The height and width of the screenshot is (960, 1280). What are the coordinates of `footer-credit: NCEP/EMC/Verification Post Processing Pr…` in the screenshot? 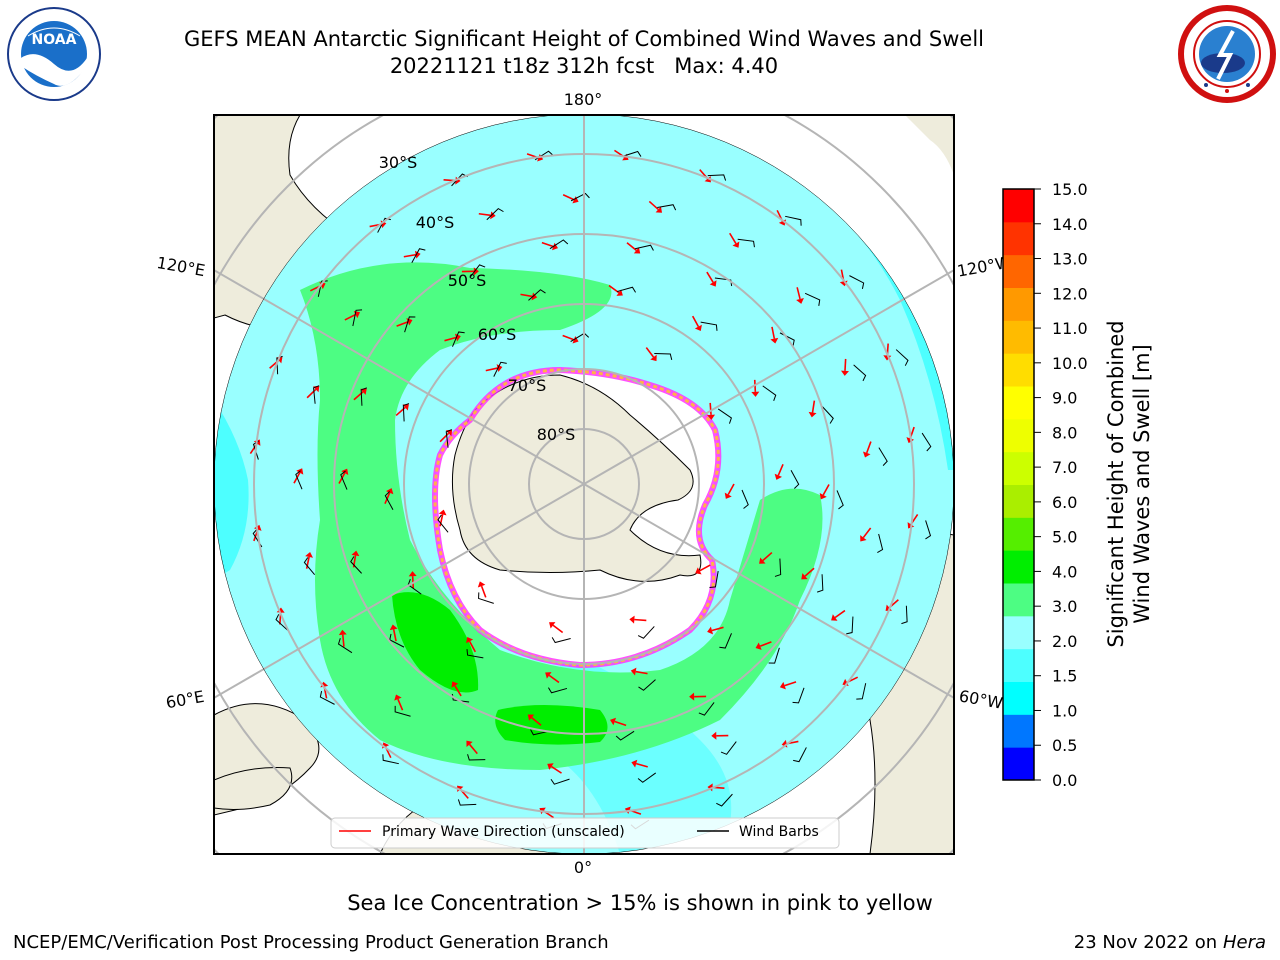 It's located at (311, 942).